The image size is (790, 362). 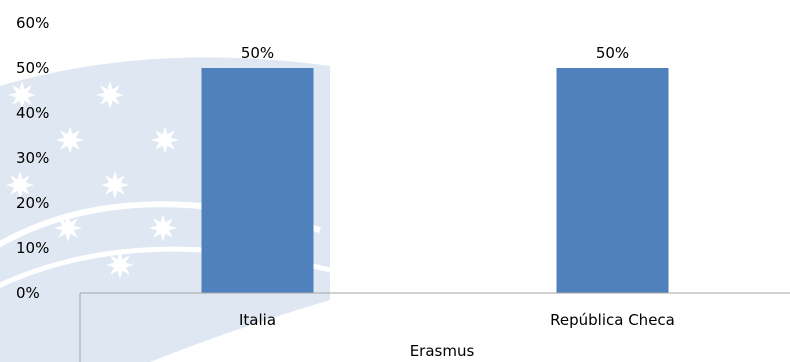 What do you see at coordinates (257, 320) in the screenshot?
I see `x-category-label: Italia` at bounding box center [257, 320].